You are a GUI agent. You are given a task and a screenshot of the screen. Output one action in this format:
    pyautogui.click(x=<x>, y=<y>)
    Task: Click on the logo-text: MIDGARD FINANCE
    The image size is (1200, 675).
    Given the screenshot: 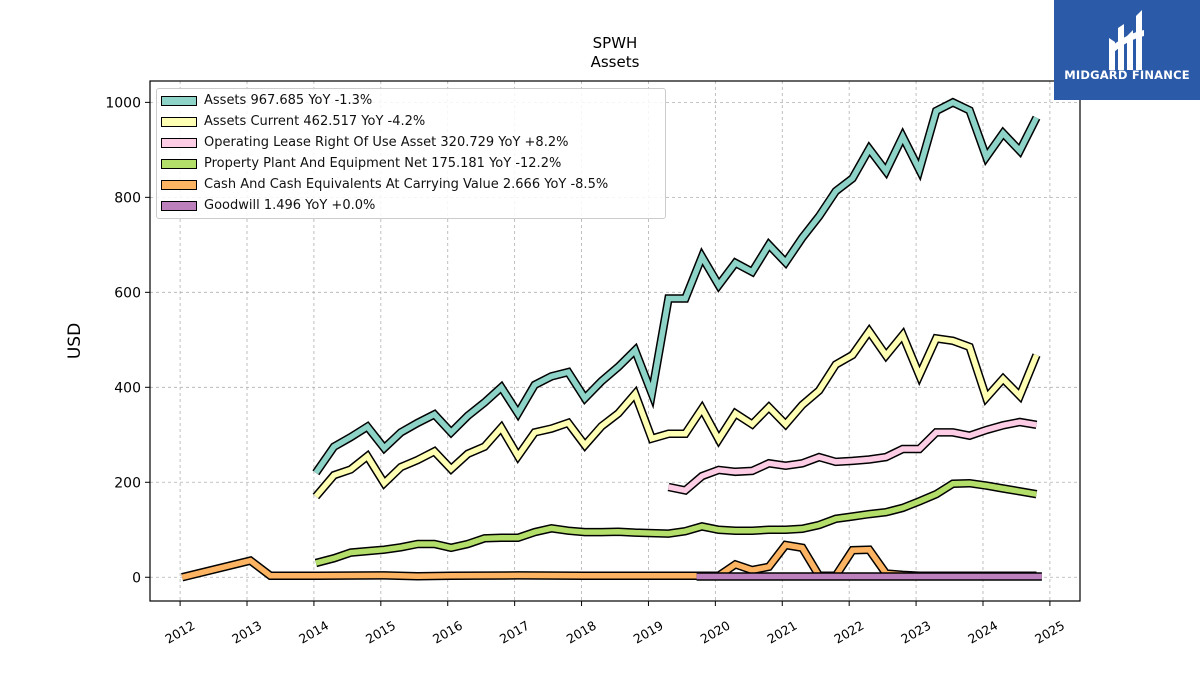 What is the action you would take?
    pyautogui.click(x=1127, y=75)
    